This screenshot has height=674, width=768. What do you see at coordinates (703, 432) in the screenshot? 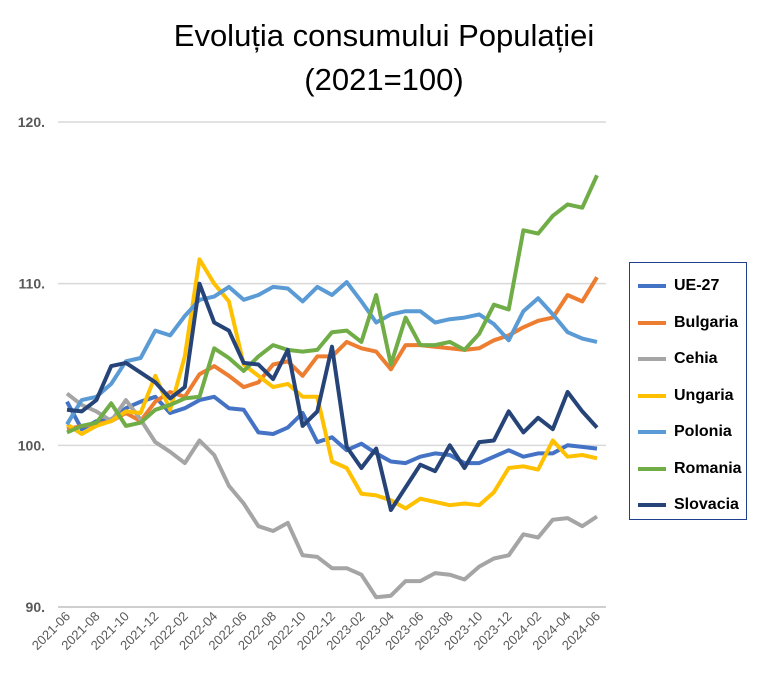
I see `legend-label: Polonia` at bounding box center [703, 432].